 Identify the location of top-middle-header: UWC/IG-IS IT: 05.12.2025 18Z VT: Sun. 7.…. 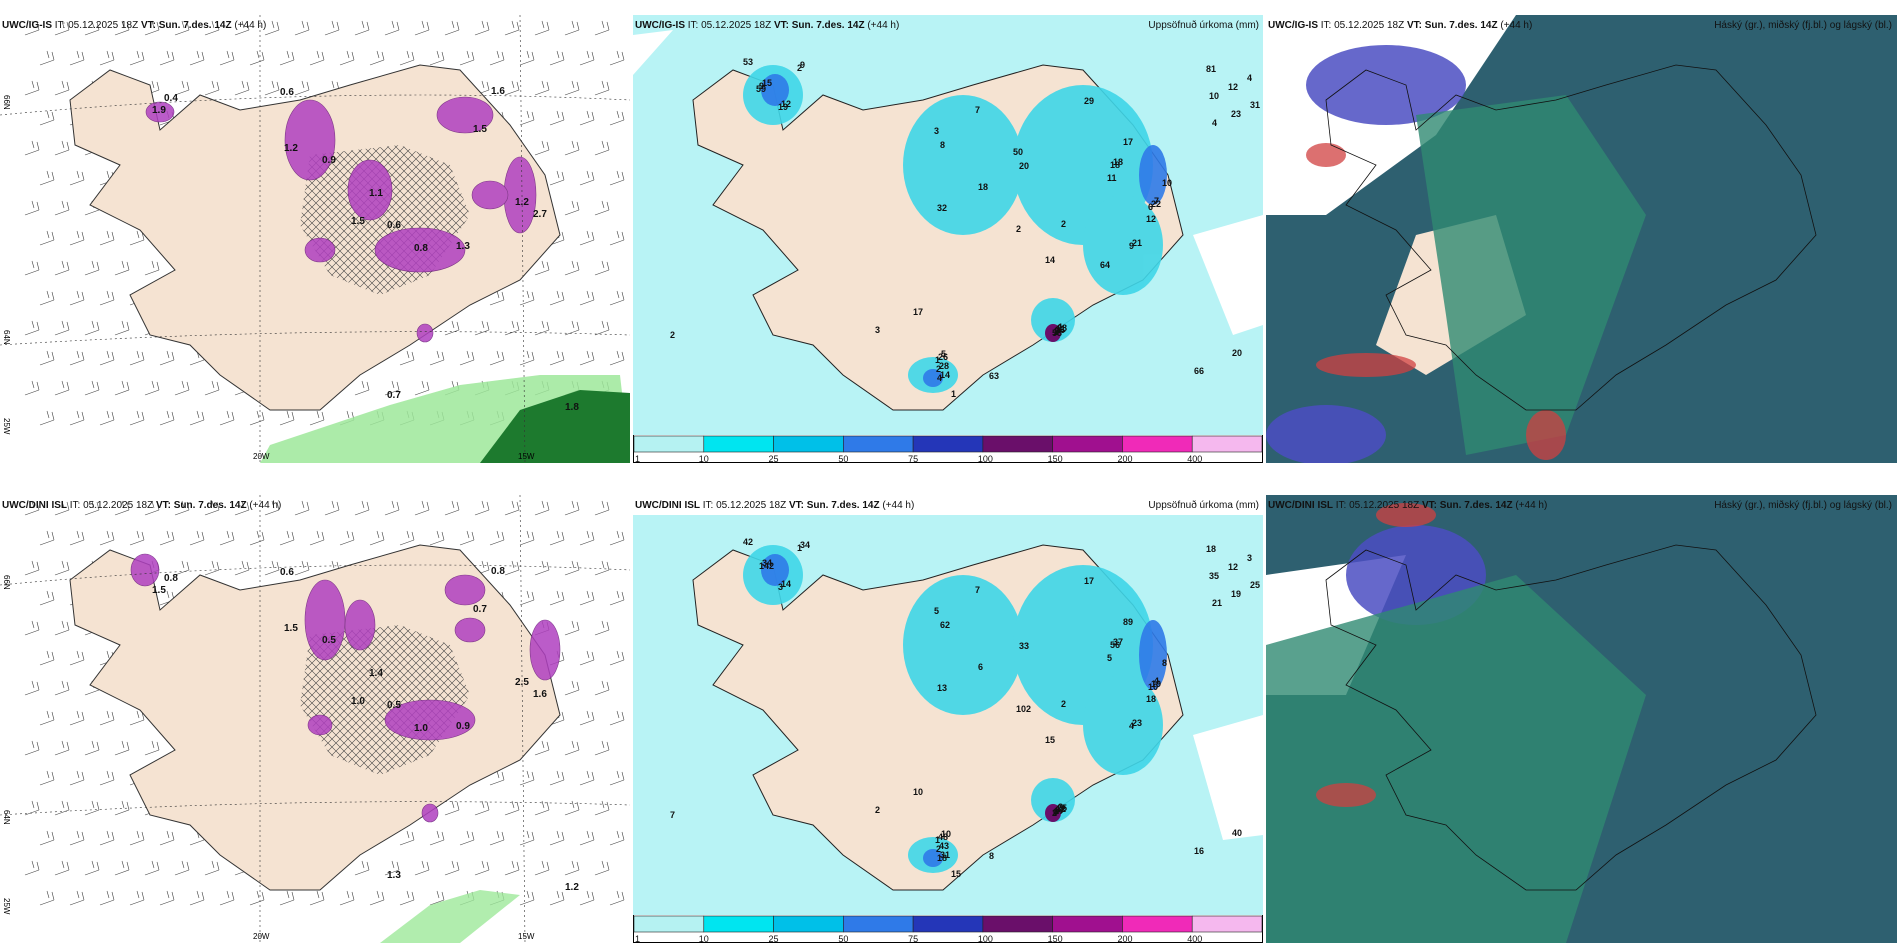
(948, 25).